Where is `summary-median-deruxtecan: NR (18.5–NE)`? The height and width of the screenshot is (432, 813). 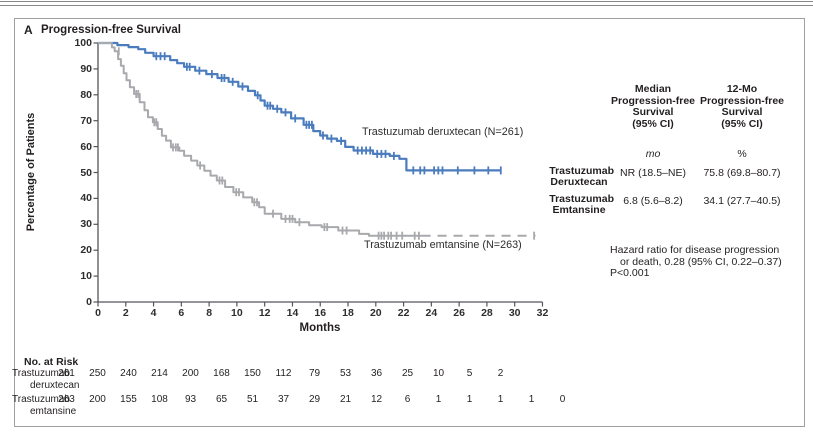 summary-median-deruxtecan: NR (18.5–NE) is located at coordinates (653, 173).